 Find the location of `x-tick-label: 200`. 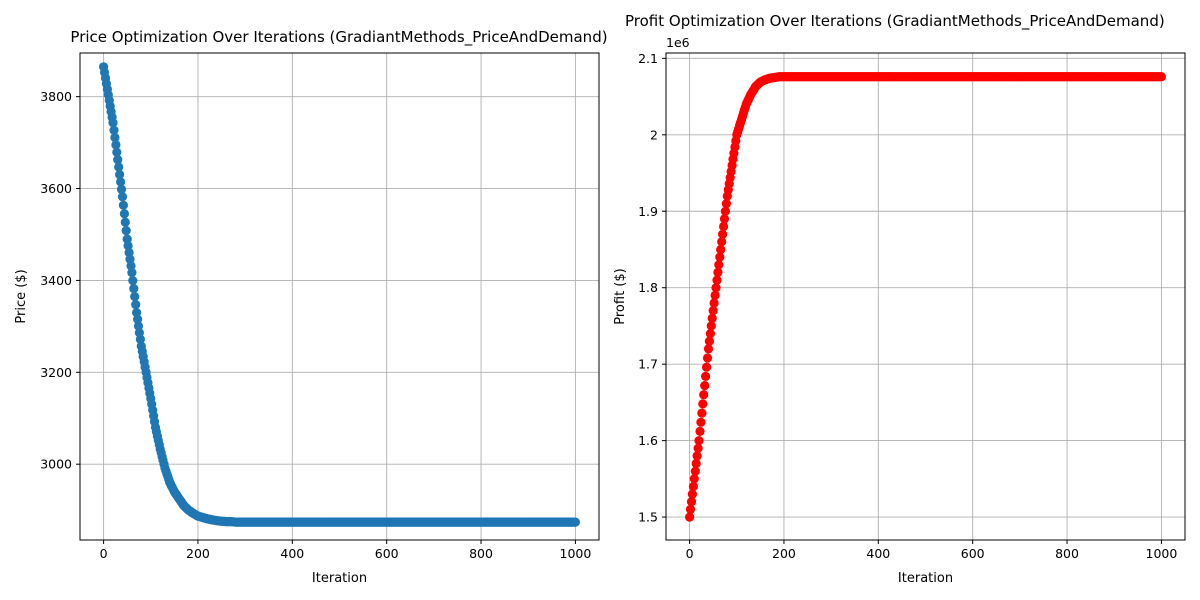

x-tick-label: 200 is located at coordinates (198, 553).